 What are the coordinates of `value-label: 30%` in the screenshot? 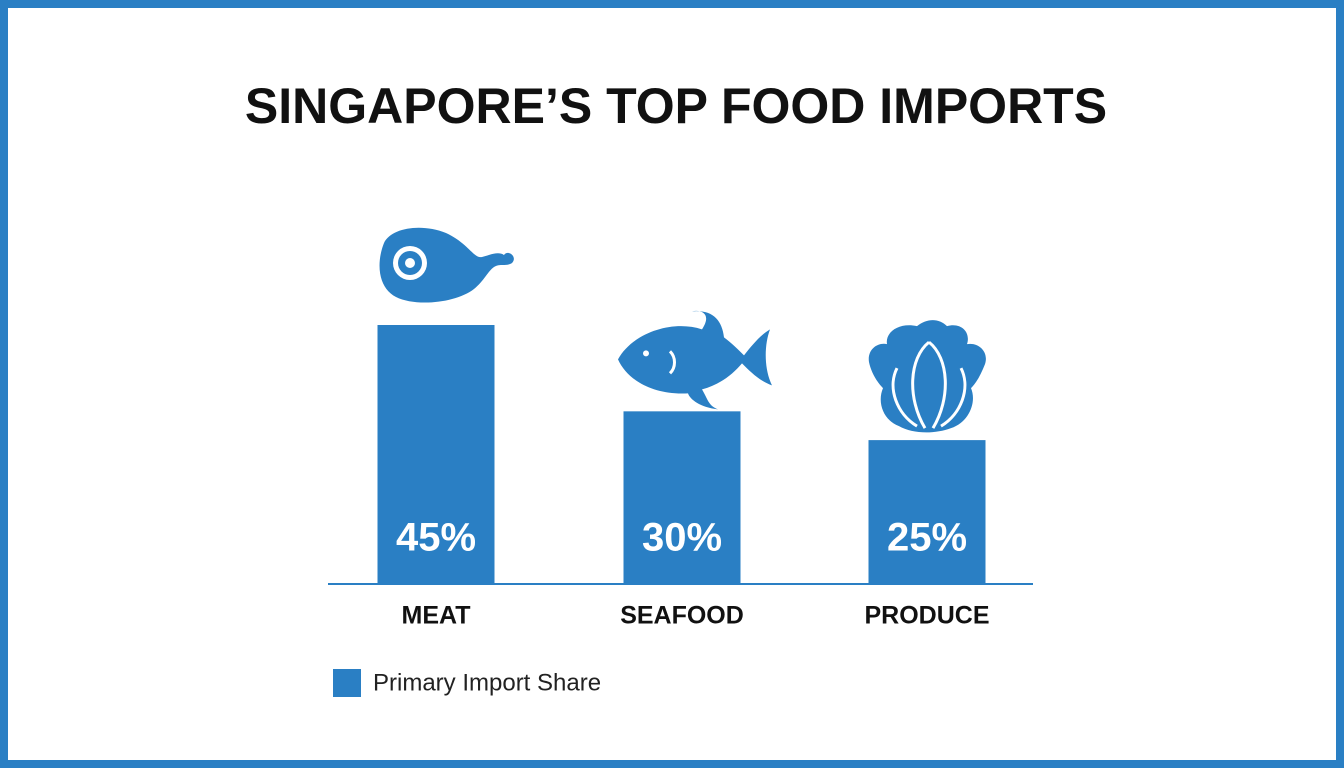 It's located at (682, 538).